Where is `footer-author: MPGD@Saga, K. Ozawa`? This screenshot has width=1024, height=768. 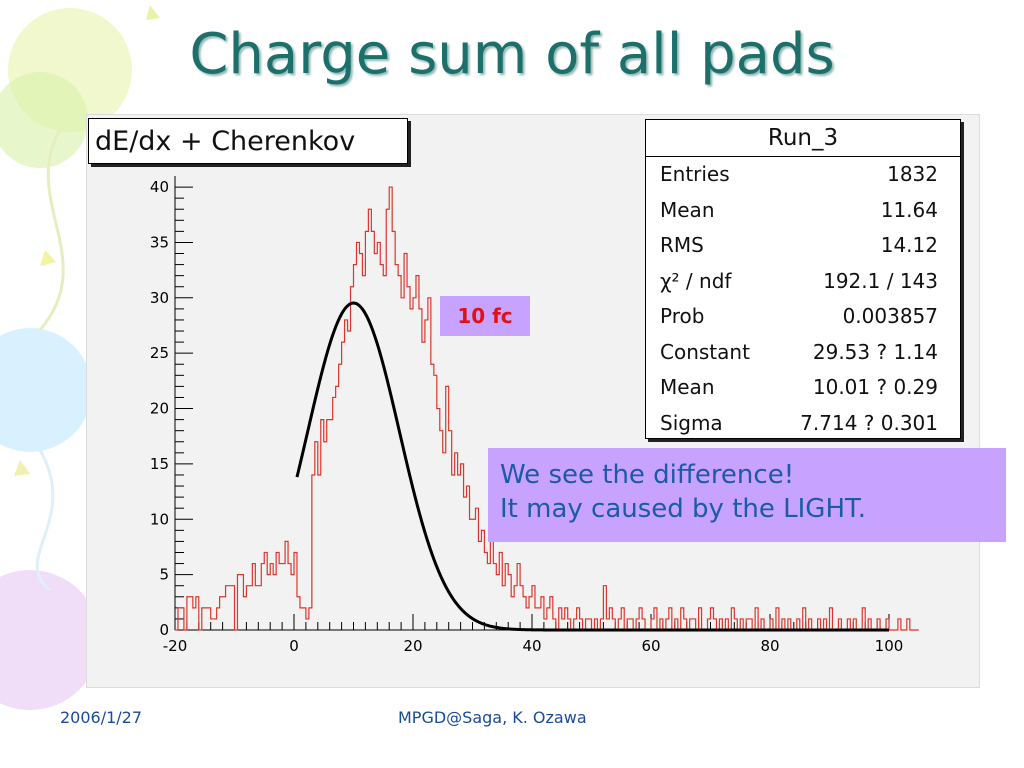
footer-author: MPGD@Saga, K. Ozawa is located at coordinates (492, 717).